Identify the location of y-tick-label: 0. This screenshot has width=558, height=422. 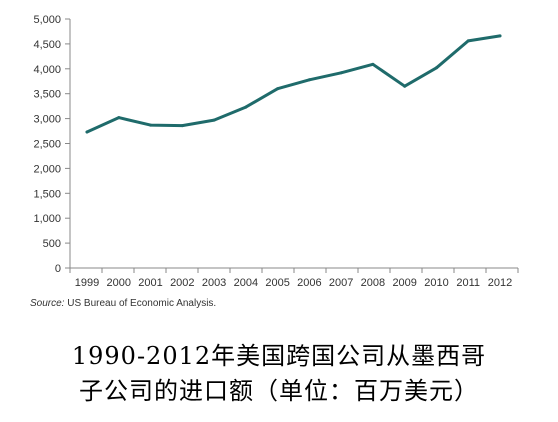
(58, 269).